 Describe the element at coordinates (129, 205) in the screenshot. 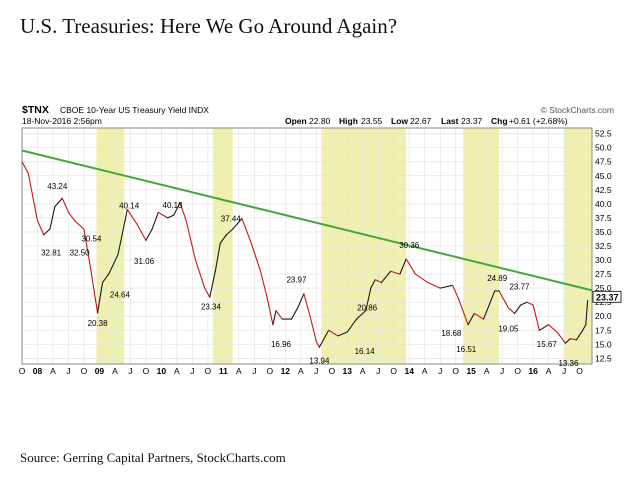

I see `annotation-label: 40.14` at that location.